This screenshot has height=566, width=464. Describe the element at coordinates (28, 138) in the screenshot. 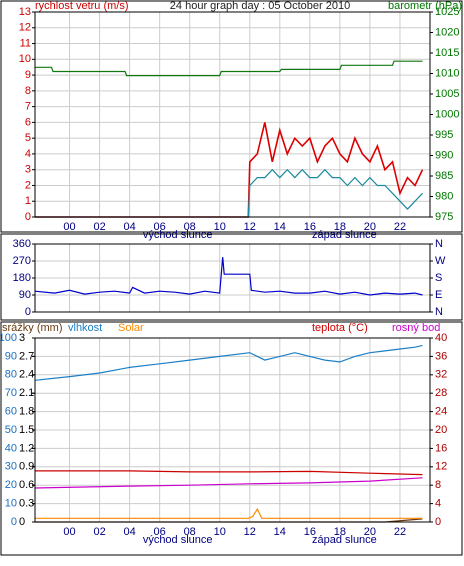

I see `y-tick-label: 5` at that location.